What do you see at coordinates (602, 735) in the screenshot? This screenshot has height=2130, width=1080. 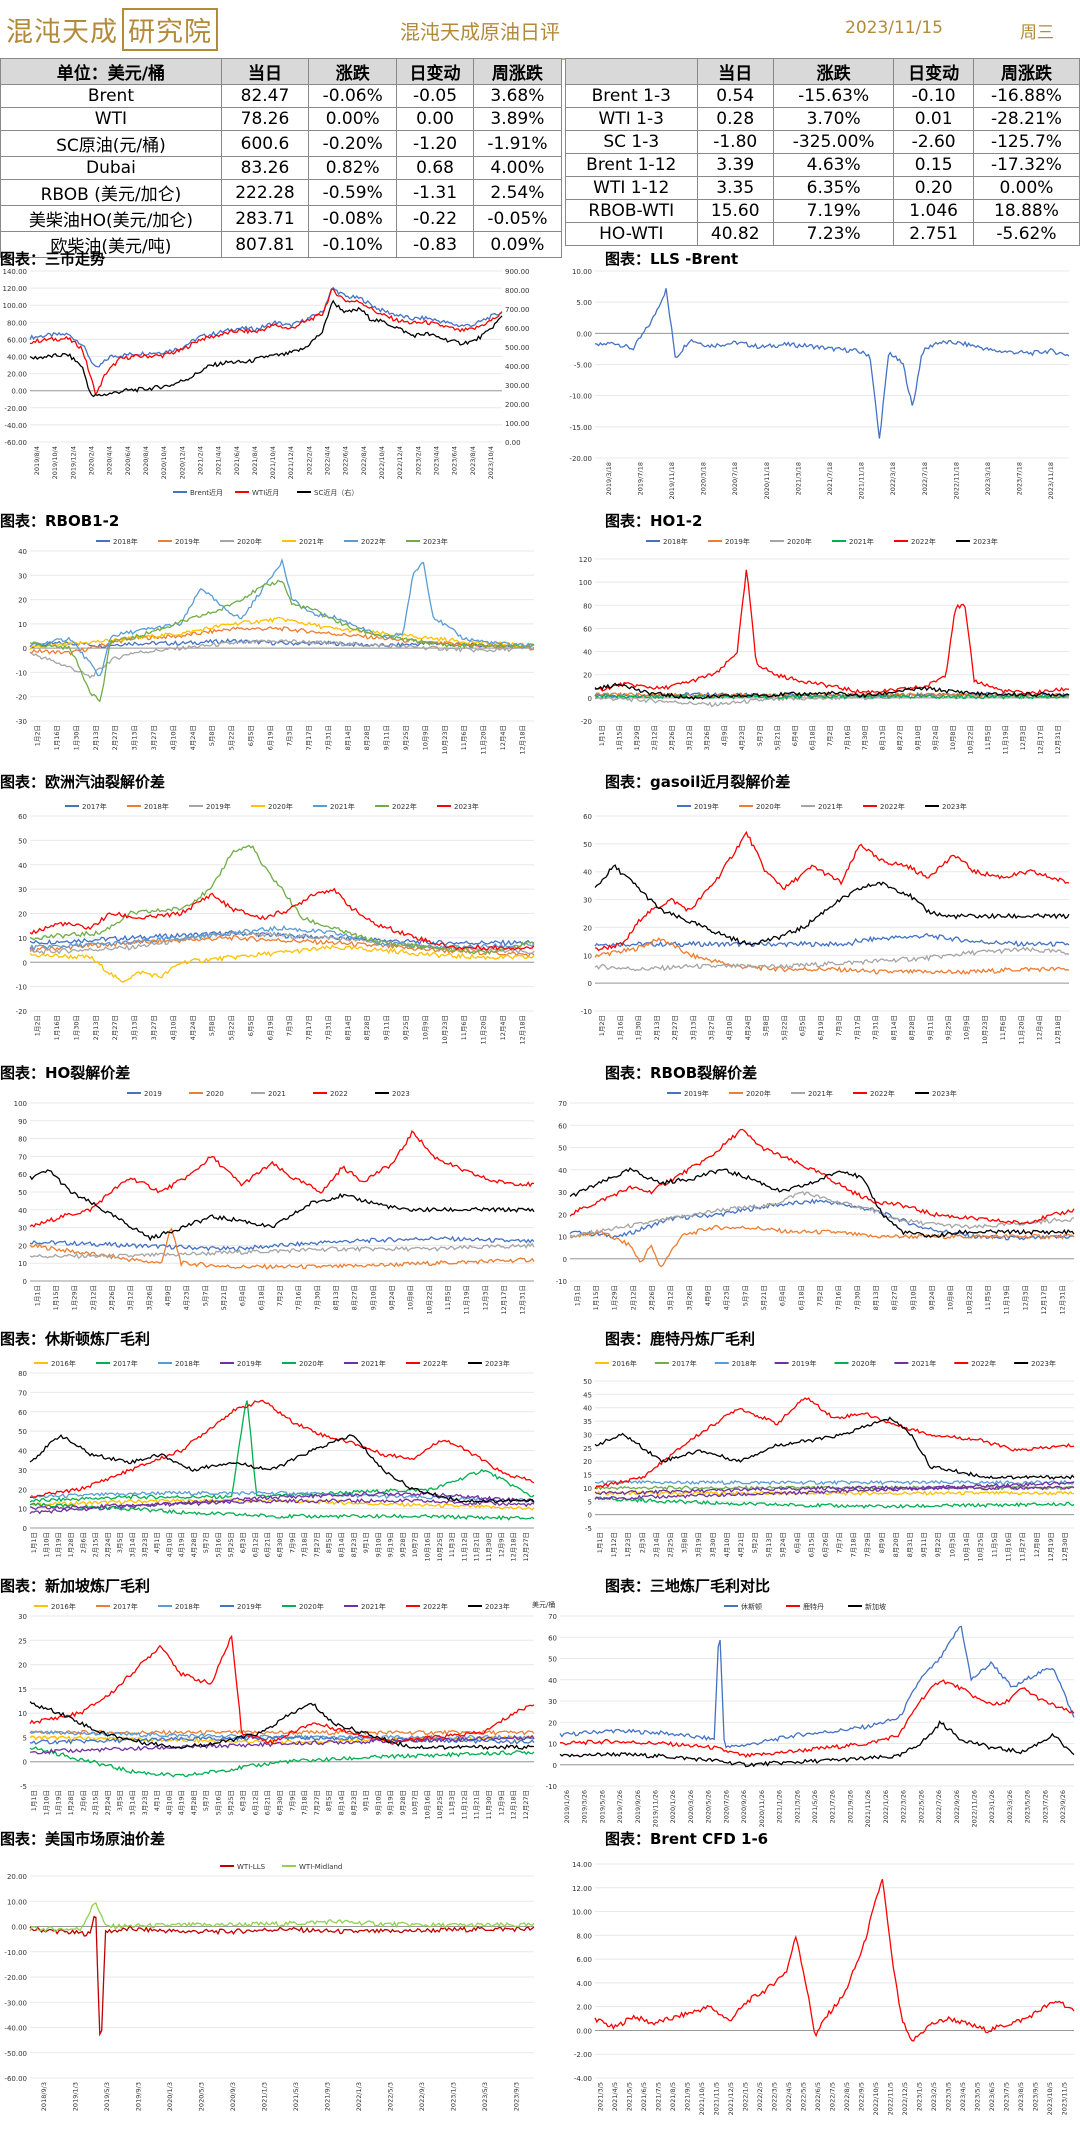 I see `x-tick-label: 1月1日` at bounding box center [602, 735].